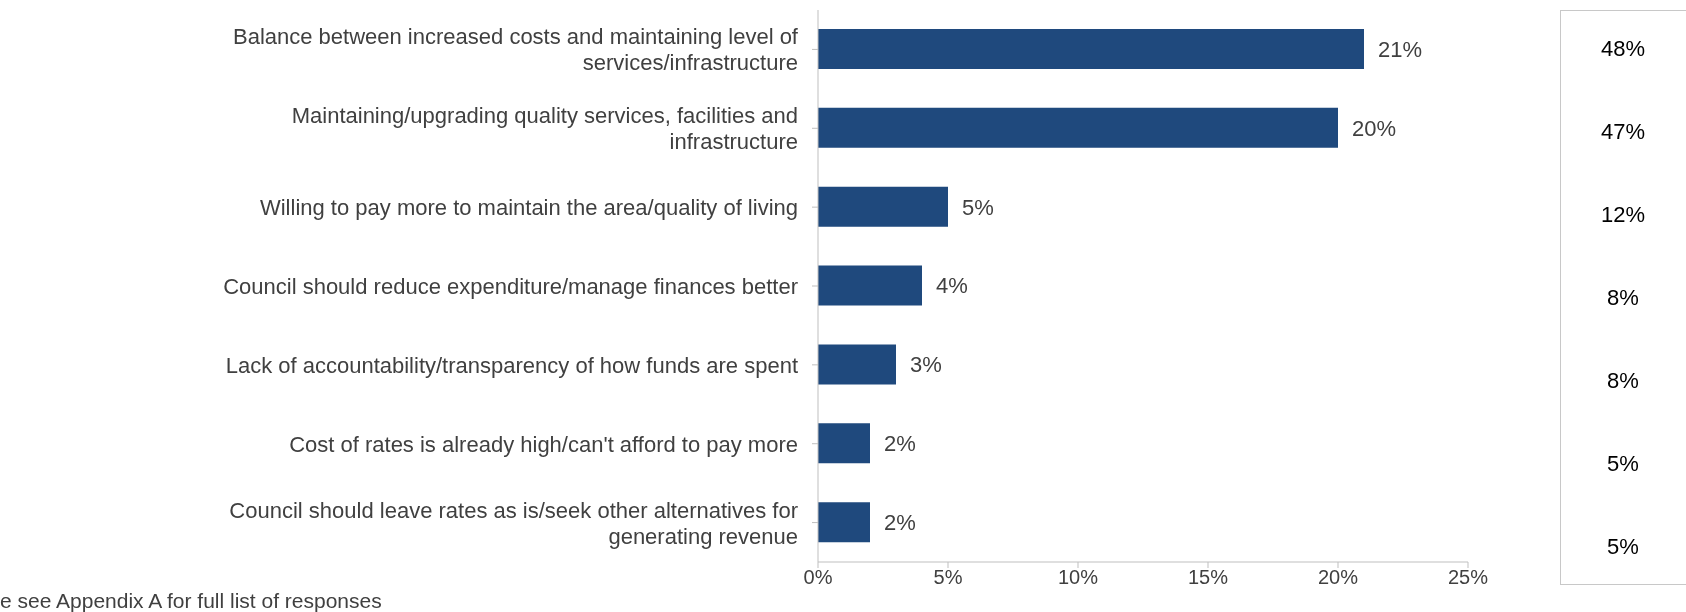 The width and height of the screenshot is (1686, 612). I want to click on x-tick-label: 20%, so click(1338, 577).